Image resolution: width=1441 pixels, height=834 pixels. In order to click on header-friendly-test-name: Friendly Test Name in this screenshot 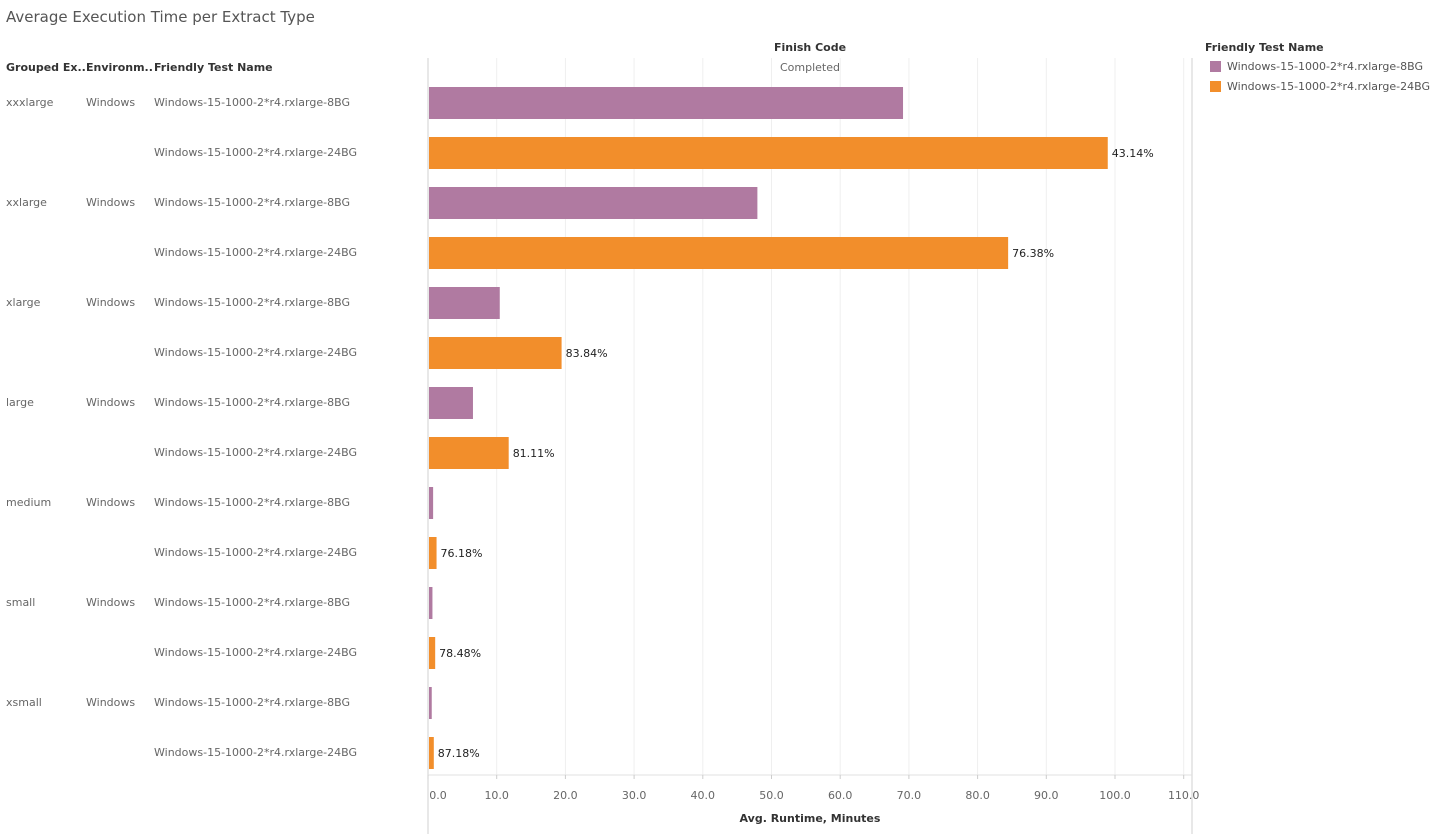, I will do `click(213, 67)`.